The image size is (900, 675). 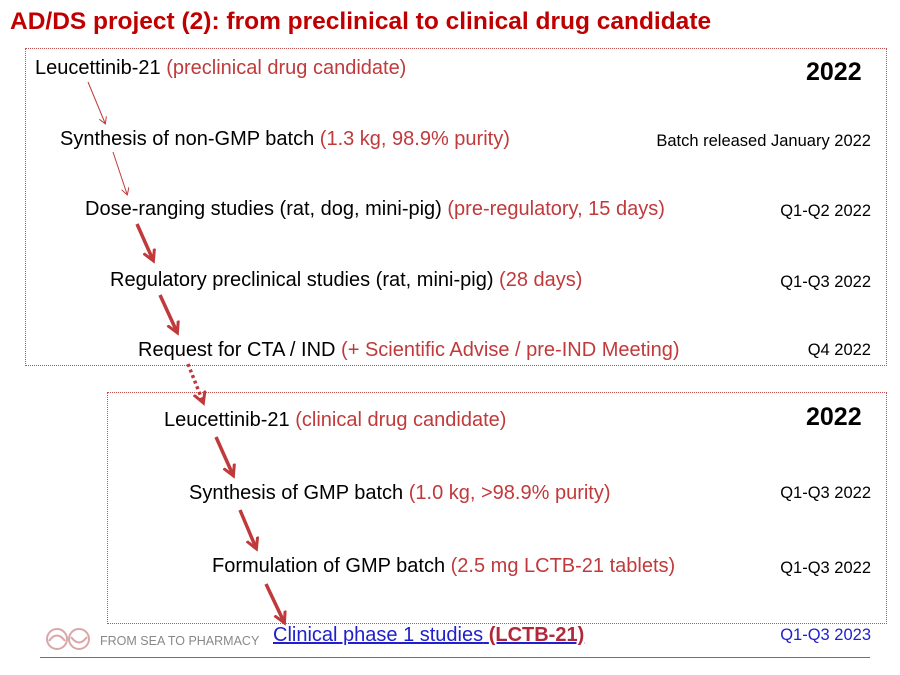 I want to click on step-detail: (clinical drug candidate), so click(x=401, y=420).